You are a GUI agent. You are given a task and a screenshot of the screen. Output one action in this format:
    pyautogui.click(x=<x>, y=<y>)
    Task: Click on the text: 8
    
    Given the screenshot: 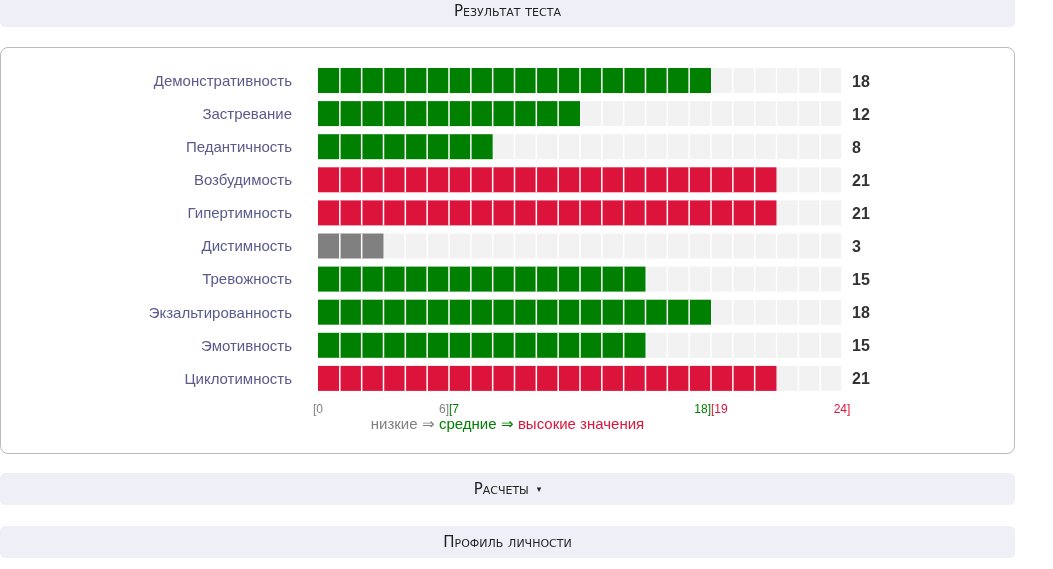 What is the action you would take?
    pyautogui.click(x=856, y=147)
    